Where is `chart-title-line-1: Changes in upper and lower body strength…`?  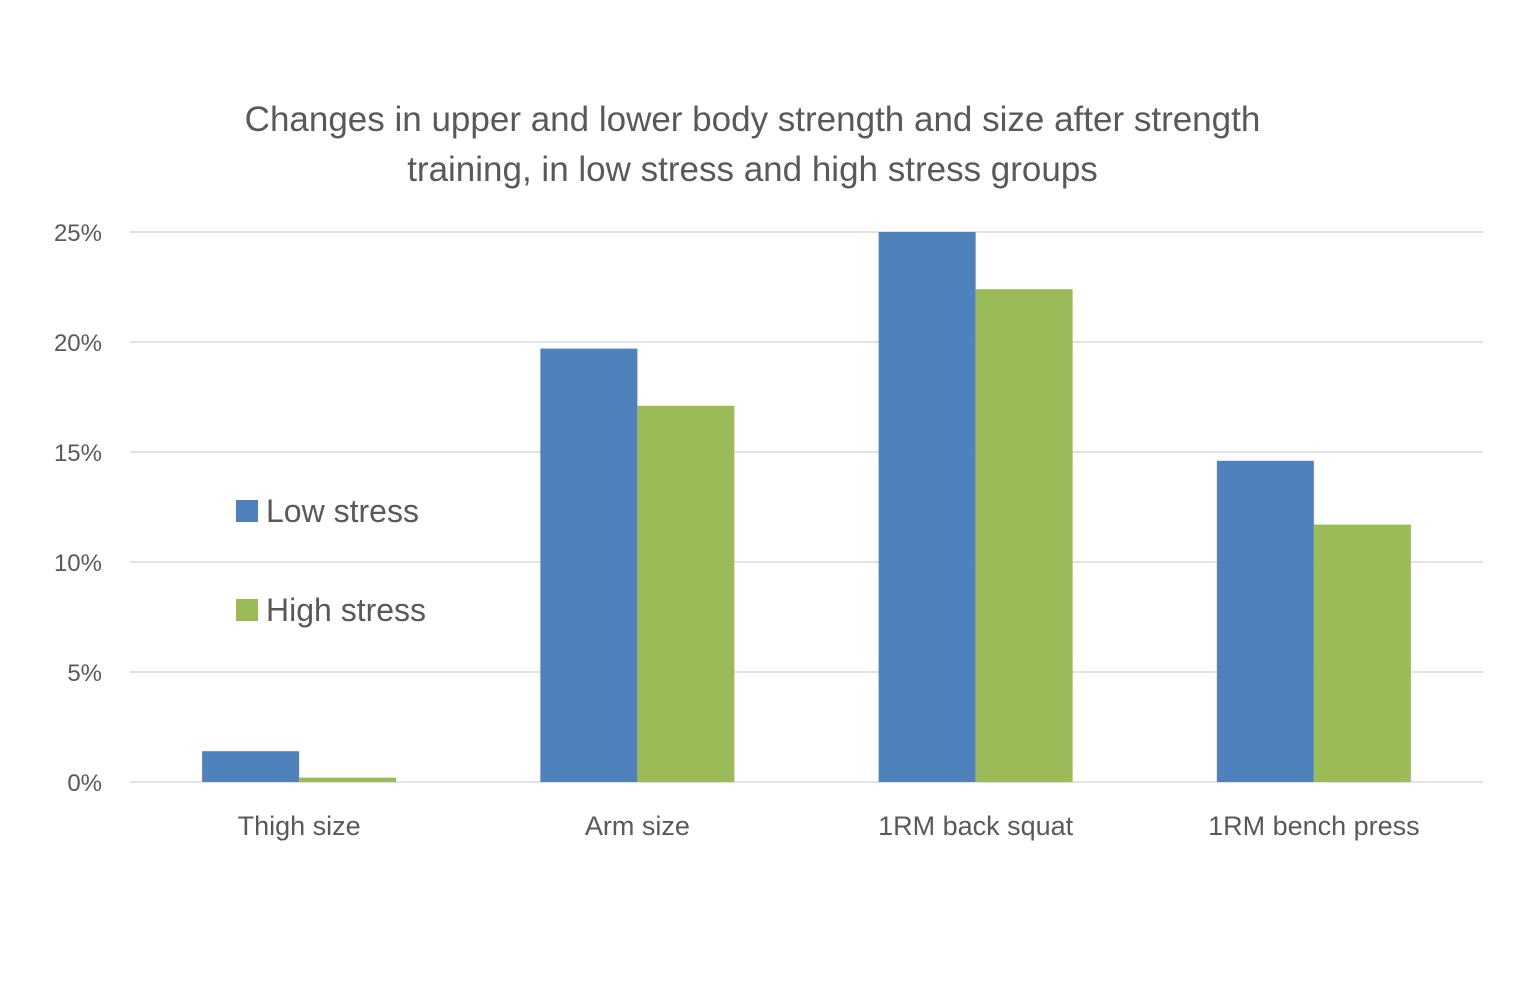
chart-title-line-1: Changes in upper and lower body strength… is located at coordinates (752, 119).